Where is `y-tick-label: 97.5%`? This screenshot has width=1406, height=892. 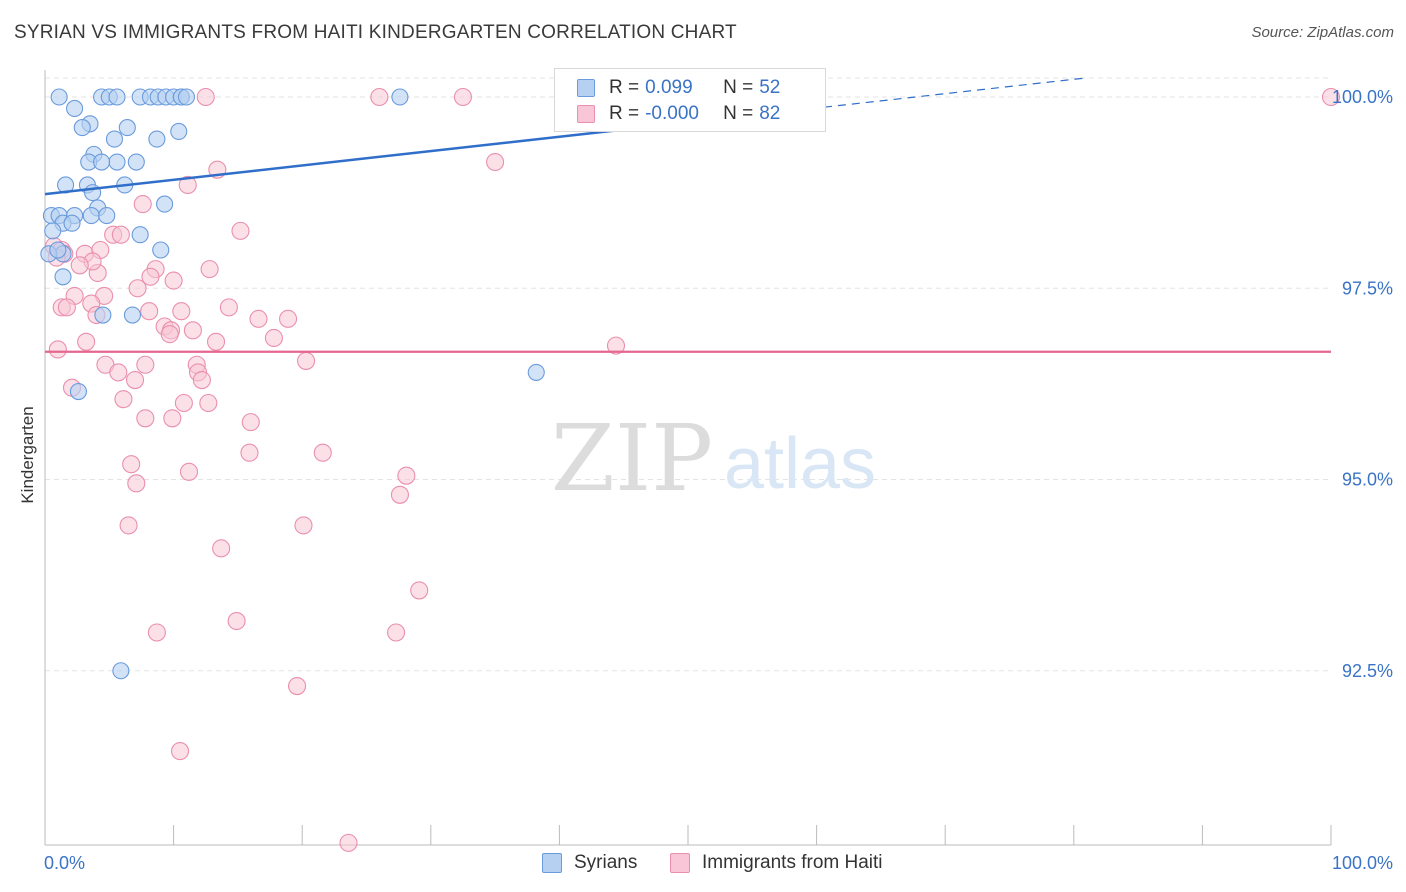 y-tick-label: 97.5% is located at coordinates (1367, 288).